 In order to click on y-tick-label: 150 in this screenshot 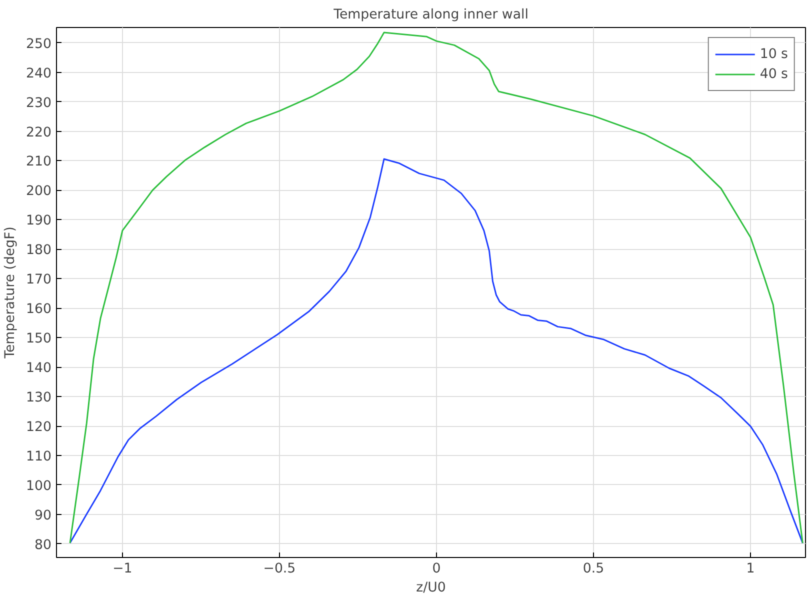, I will do `click(39, 339)`.